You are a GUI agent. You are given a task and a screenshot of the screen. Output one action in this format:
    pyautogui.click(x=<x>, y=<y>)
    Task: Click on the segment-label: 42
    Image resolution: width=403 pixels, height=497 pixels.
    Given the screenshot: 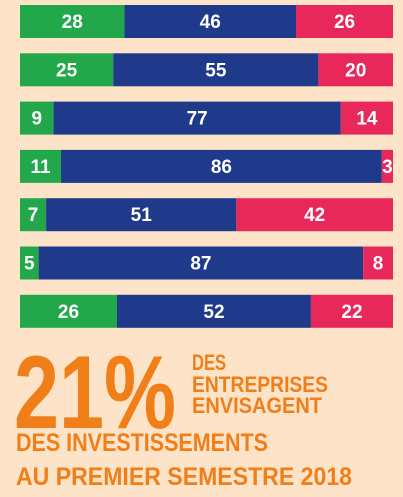 What is the action you would take?
    pyautogui.click(x=314, y=215)
    